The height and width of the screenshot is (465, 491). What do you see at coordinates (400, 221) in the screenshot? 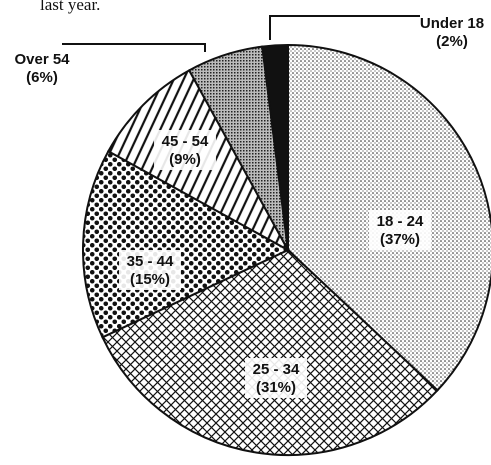
I see `slice-label: 18 - 24` at bounding box center [400, 221].